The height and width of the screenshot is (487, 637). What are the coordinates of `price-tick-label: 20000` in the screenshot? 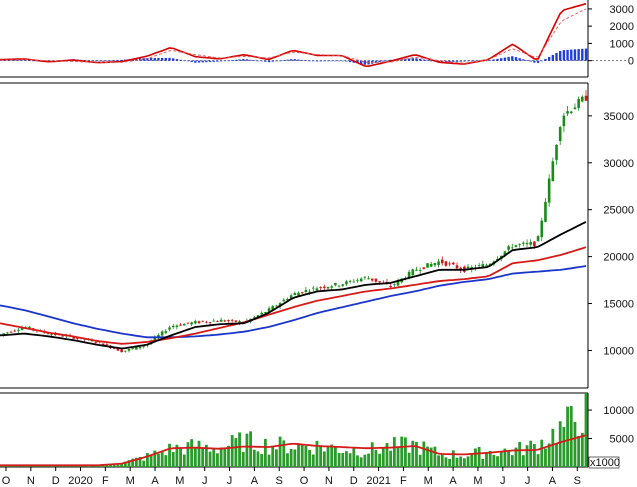 It's located at (618, 258).